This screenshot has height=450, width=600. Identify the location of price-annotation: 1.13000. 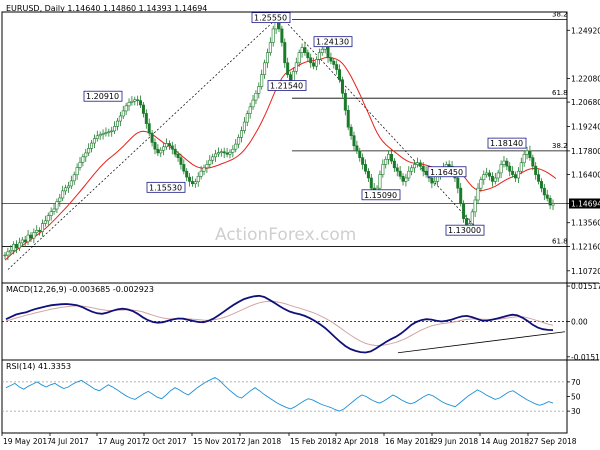
(465, 230).